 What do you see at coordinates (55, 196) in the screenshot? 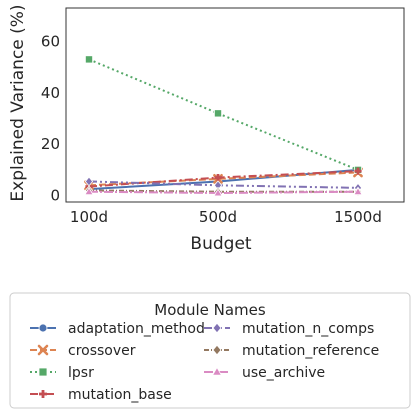
I see `y-tick-label: 0` at bounding box center [55, 196].